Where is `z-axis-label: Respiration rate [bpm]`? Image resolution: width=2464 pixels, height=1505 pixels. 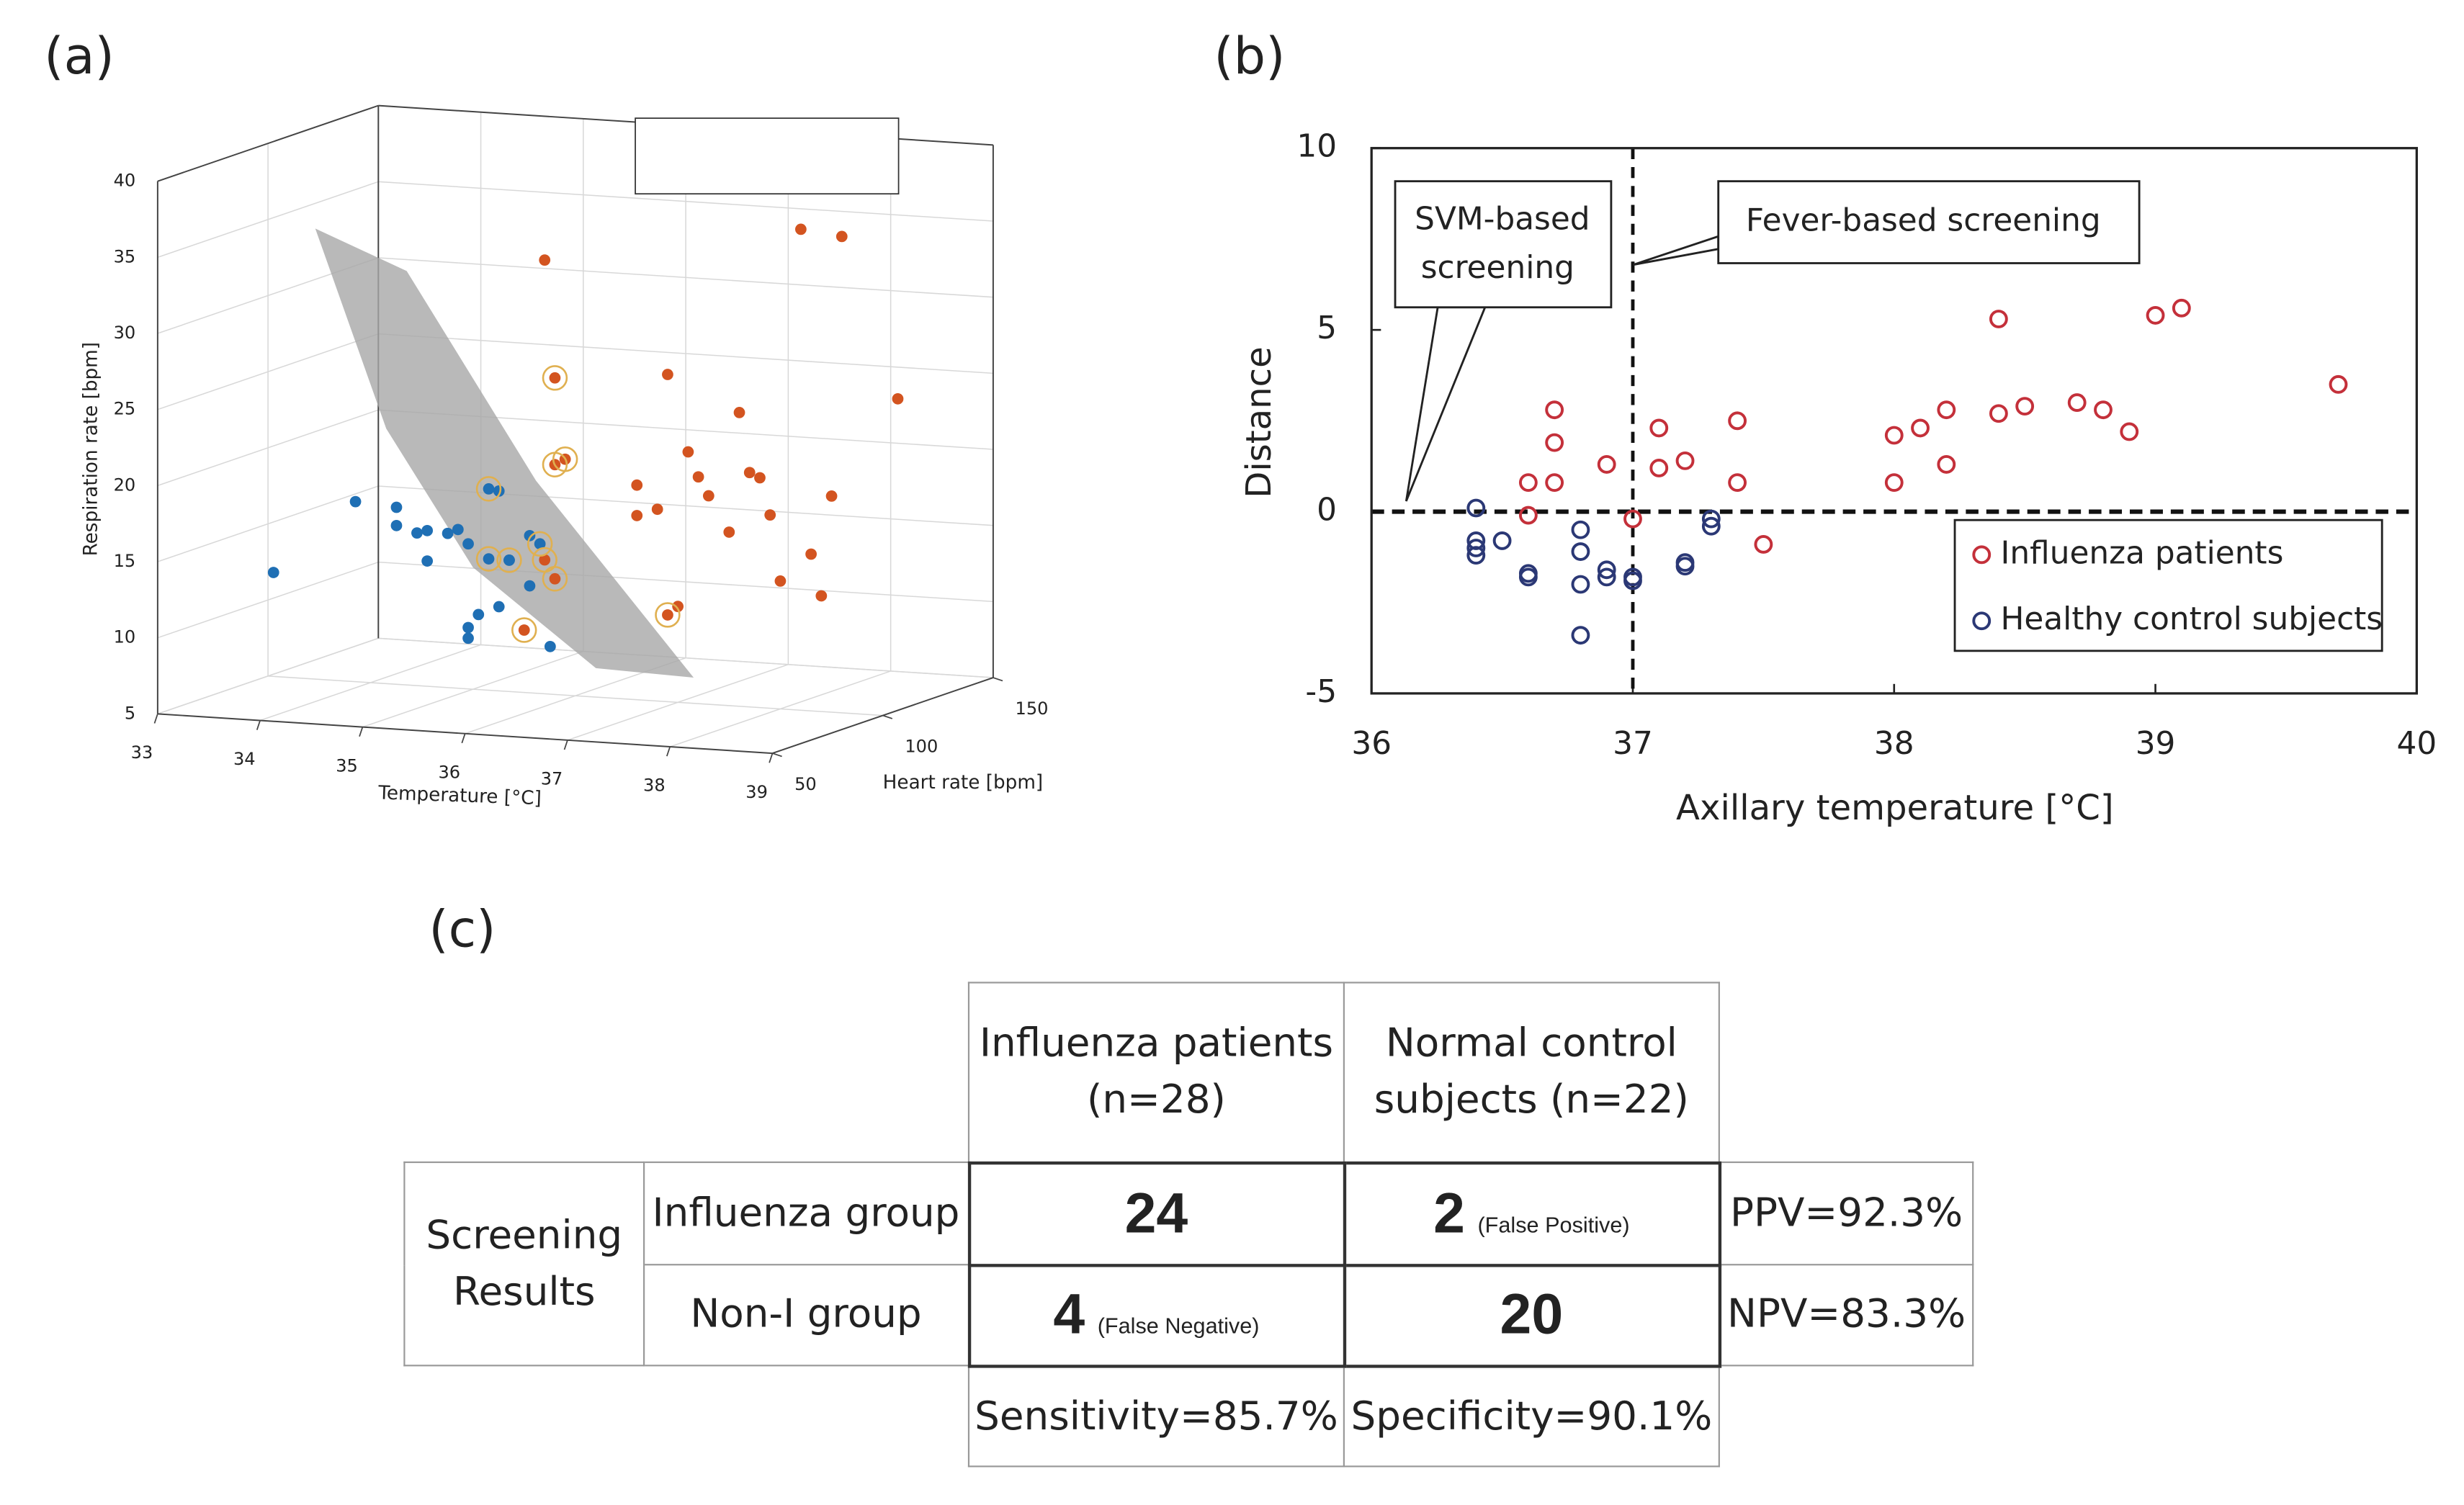 z-axis-label: Respiration rate [bpm] is located at coordinates (91, 449).